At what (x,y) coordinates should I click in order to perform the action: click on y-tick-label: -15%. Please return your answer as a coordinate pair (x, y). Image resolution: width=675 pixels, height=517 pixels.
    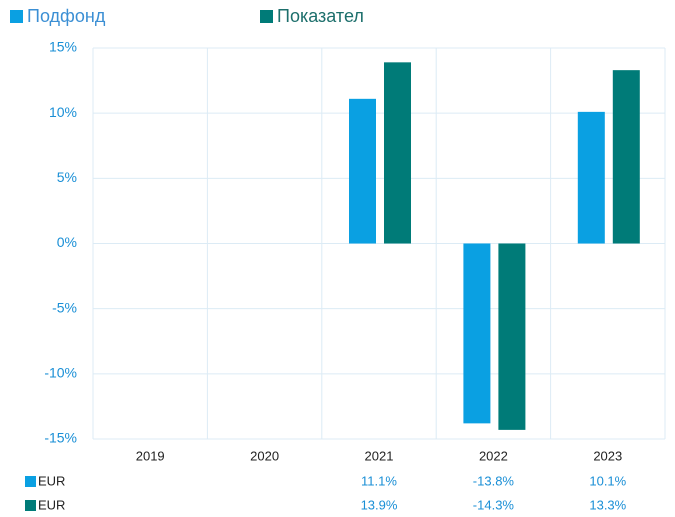
    Looking at the image, I should click on (60, 438).